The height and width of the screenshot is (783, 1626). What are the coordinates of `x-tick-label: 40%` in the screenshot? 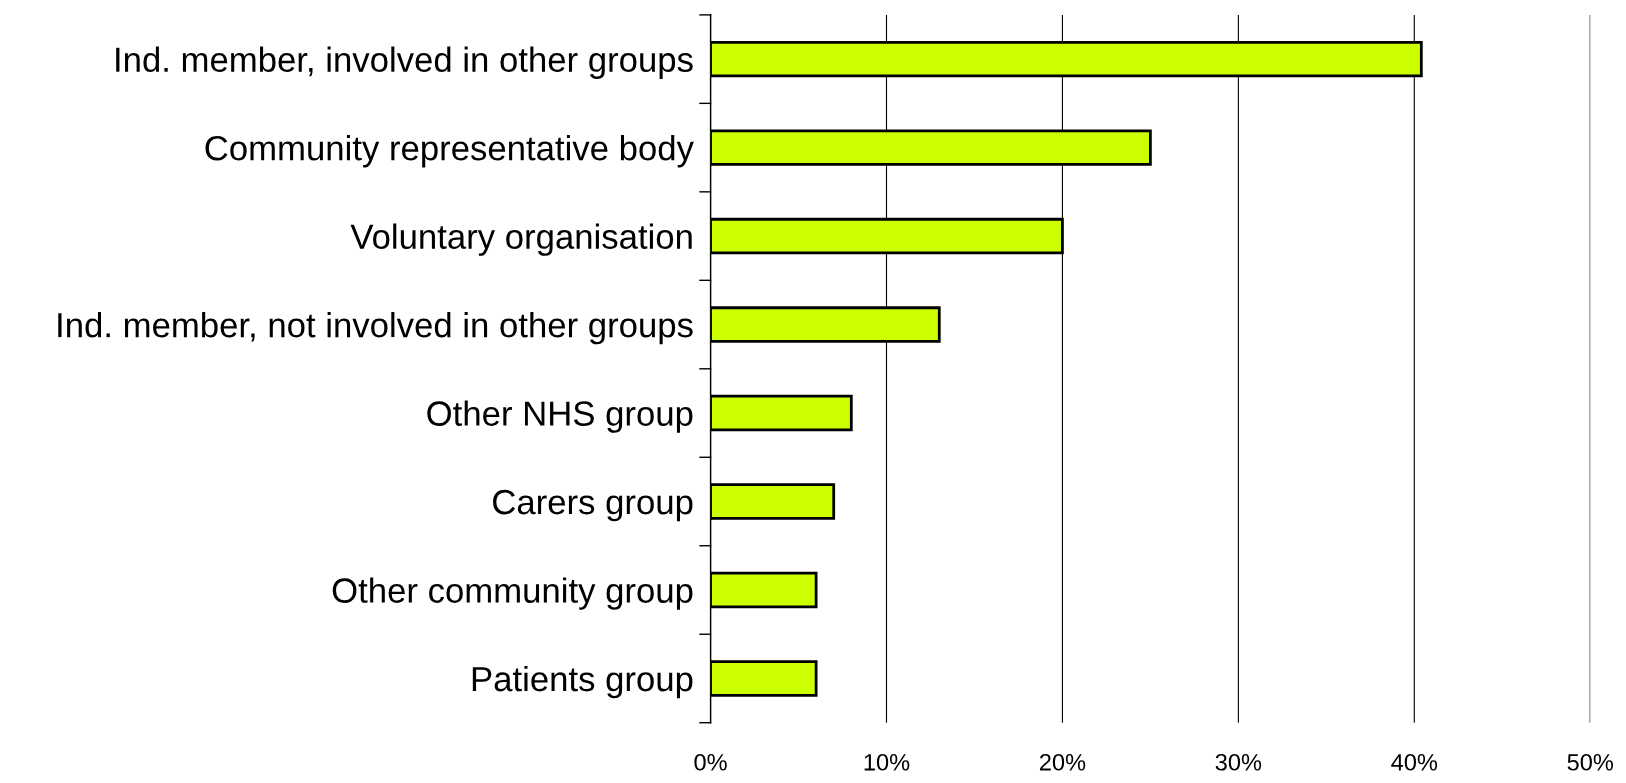 It's located at (1414, 762).